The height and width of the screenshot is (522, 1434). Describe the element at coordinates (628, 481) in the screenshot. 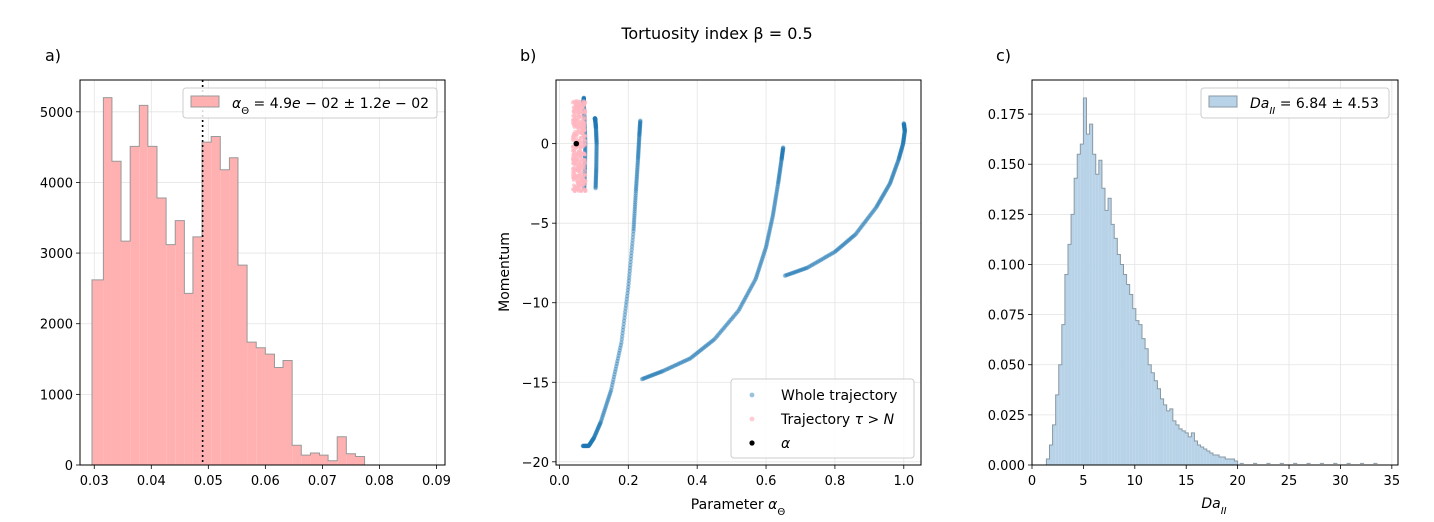

I see `x-tick-label: 0.2` at that location.